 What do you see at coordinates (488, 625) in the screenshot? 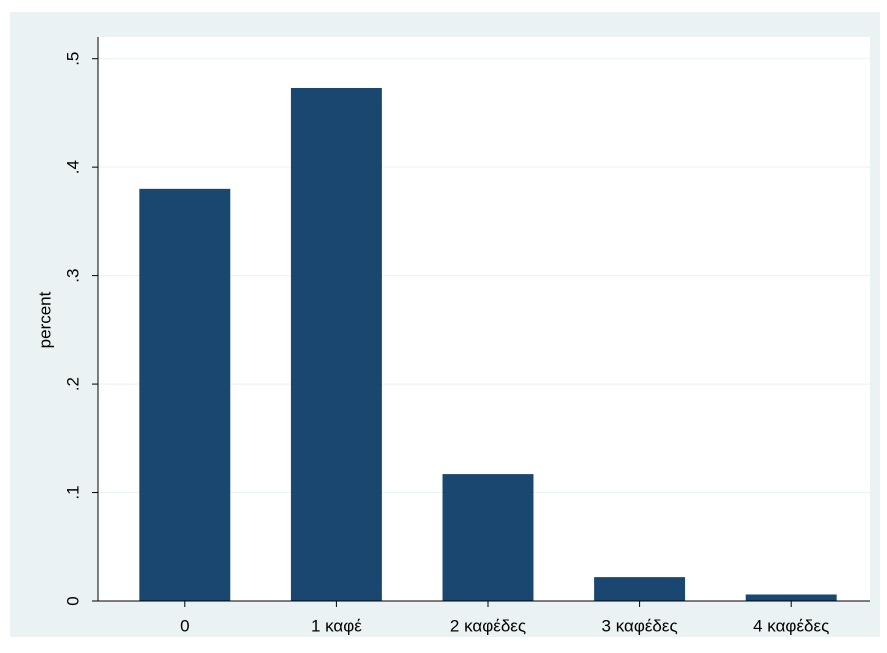
I see `x-tick-label: 2 καφέδες` at bounding box center [488, 625].